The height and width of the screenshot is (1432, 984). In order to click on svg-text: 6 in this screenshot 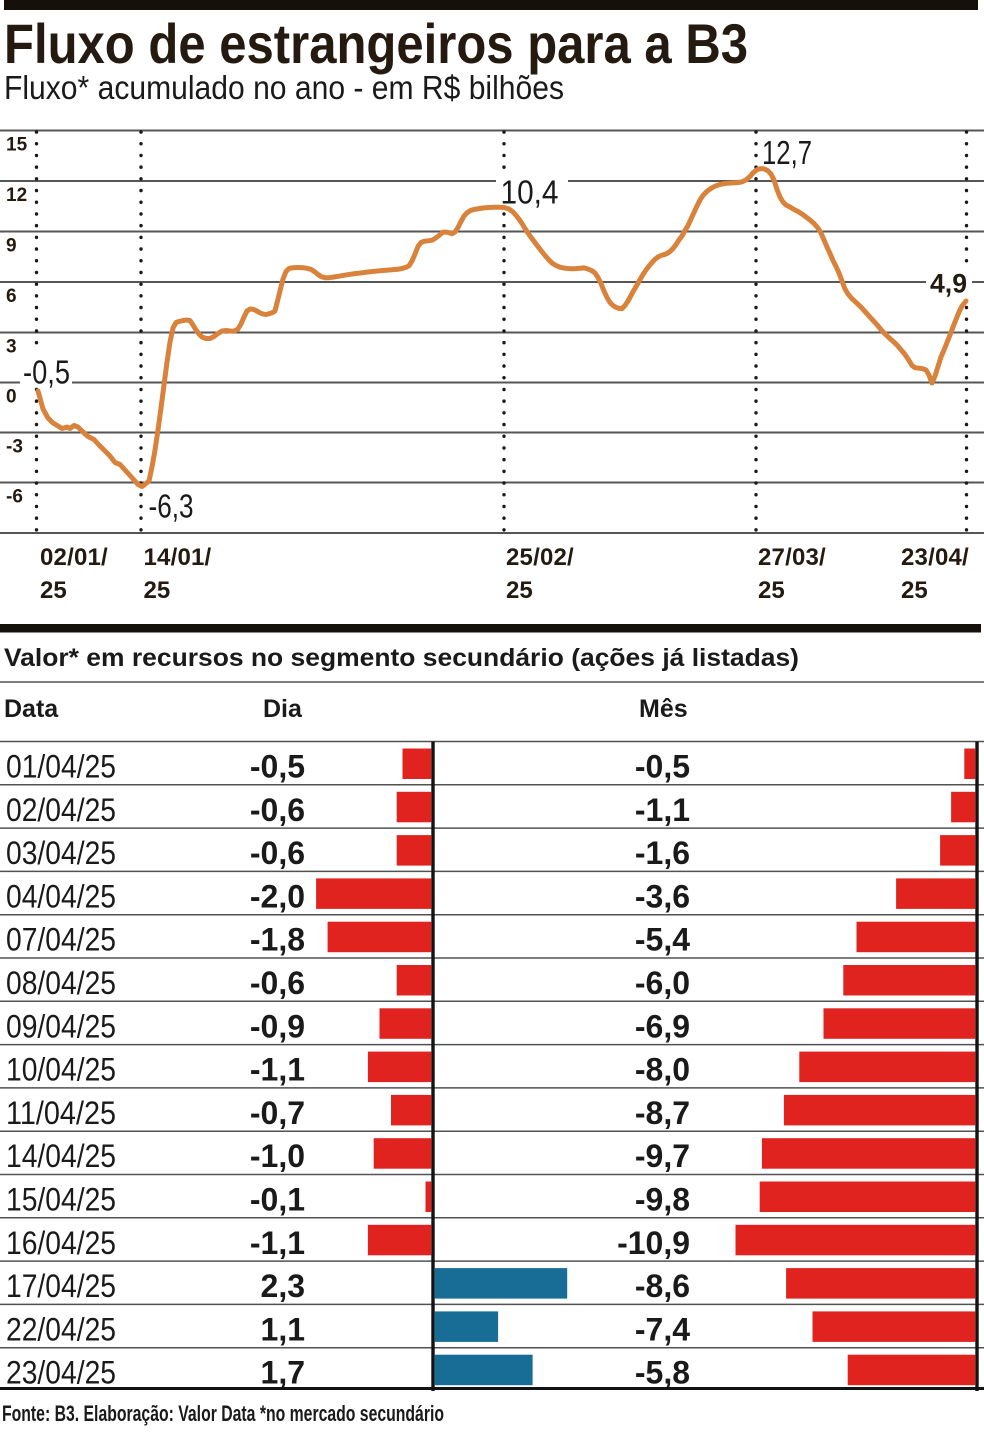, I will do `click(11, 296)`.